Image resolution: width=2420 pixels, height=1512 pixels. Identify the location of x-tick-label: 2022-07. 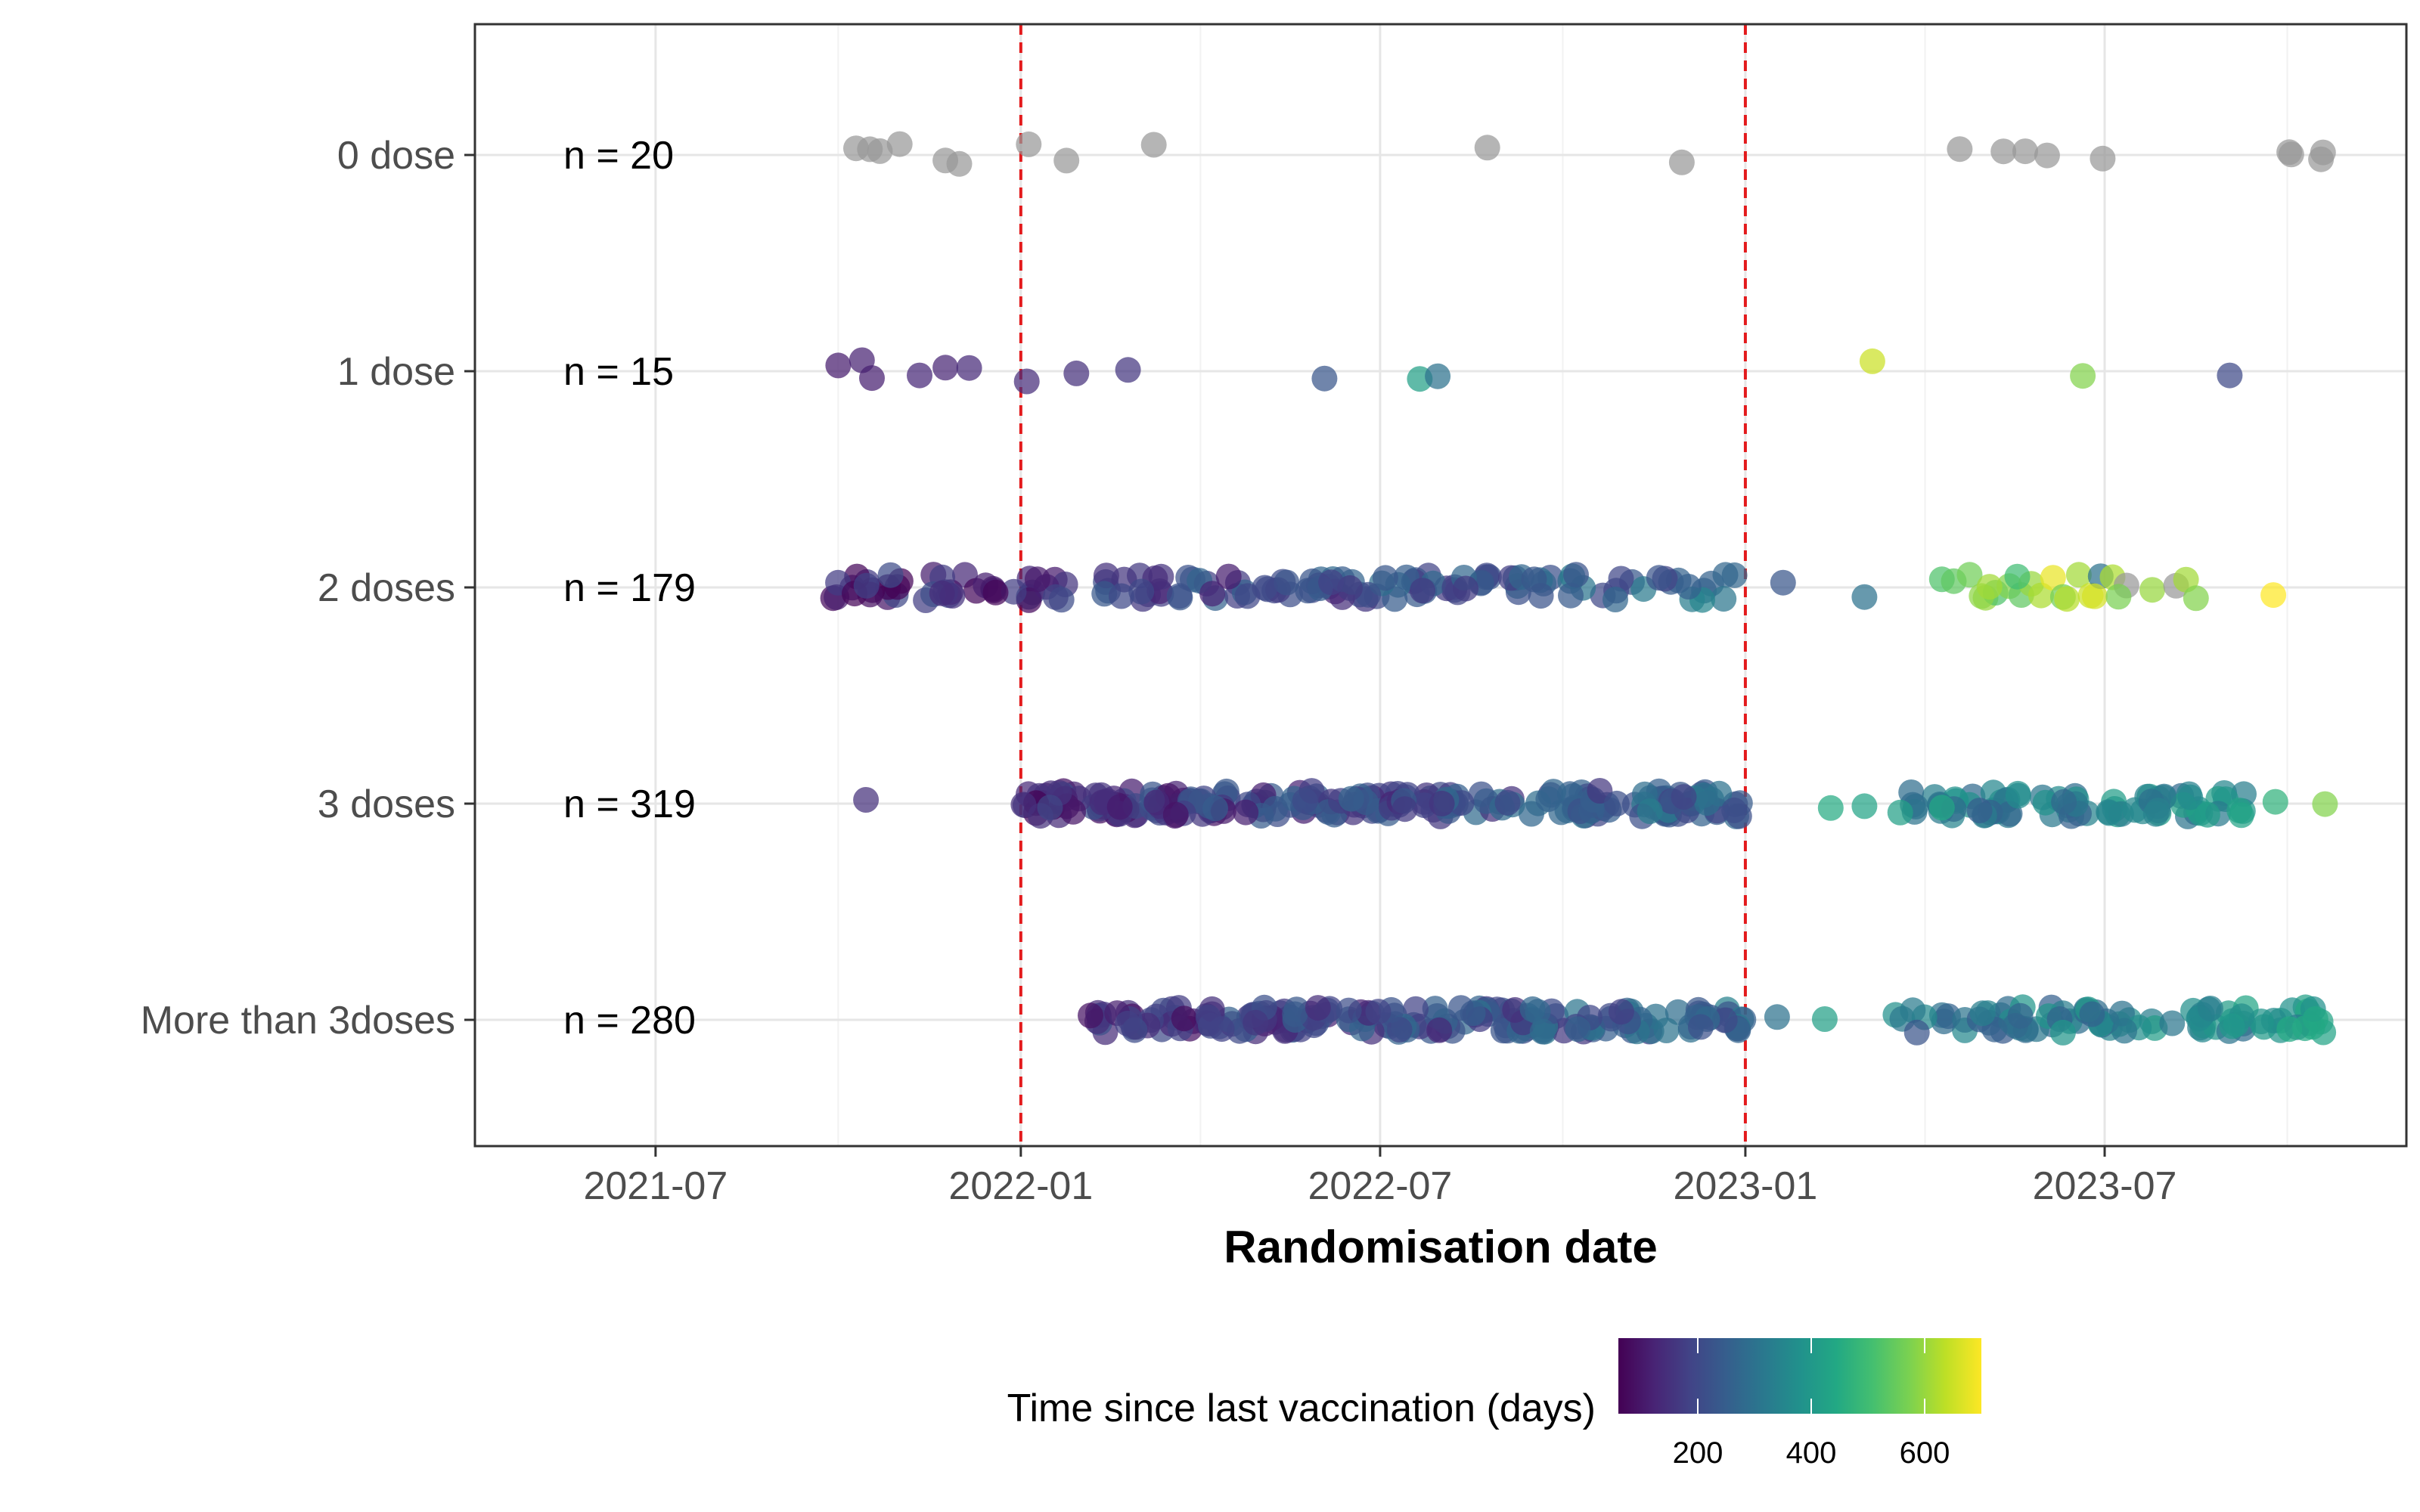
(1380, 1186).